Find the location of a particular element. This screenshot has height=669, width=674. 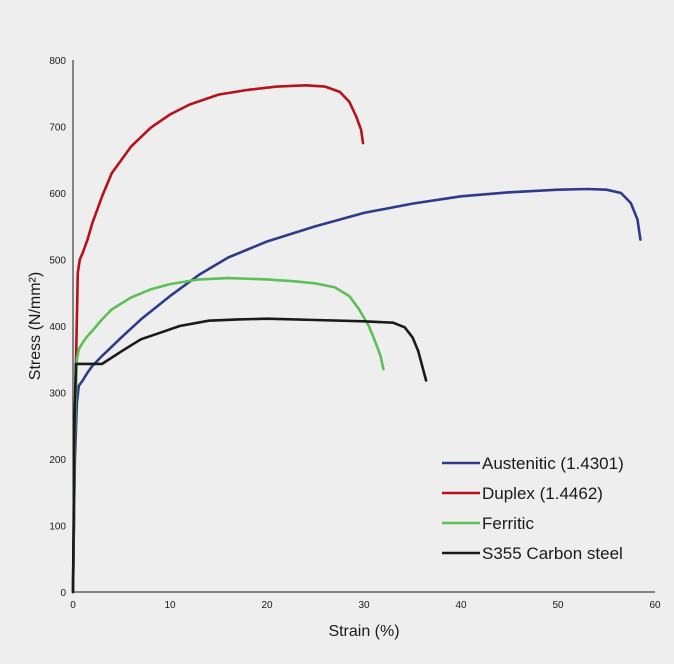

y-tick-label: 600 is located at coordinates (57, 194).